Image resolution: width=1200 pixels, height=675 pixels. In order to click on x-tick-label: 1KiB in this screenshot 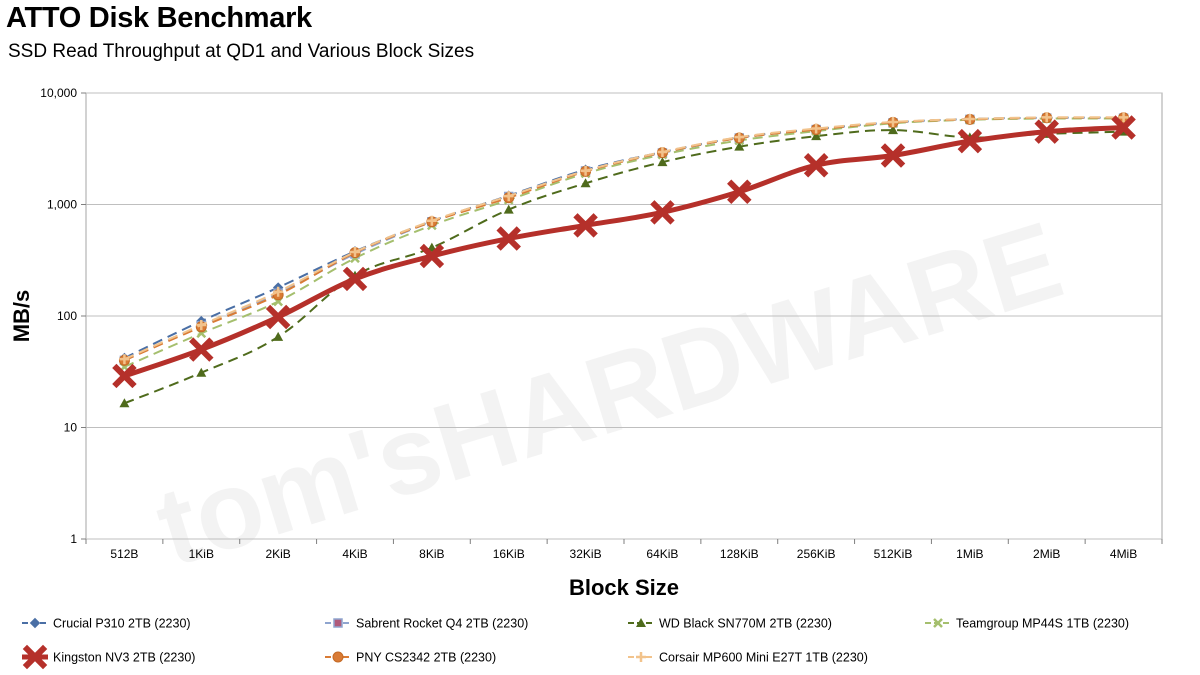, I will do `click(201, 554)`.